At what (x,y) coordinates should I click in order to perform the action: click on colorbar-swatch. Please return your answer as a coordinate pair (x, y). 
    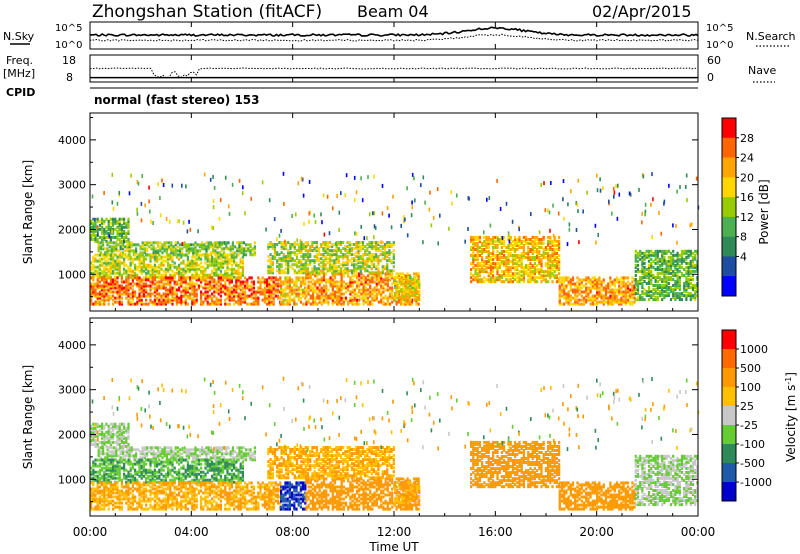
    Looking at the image, I should click on (729, 266).